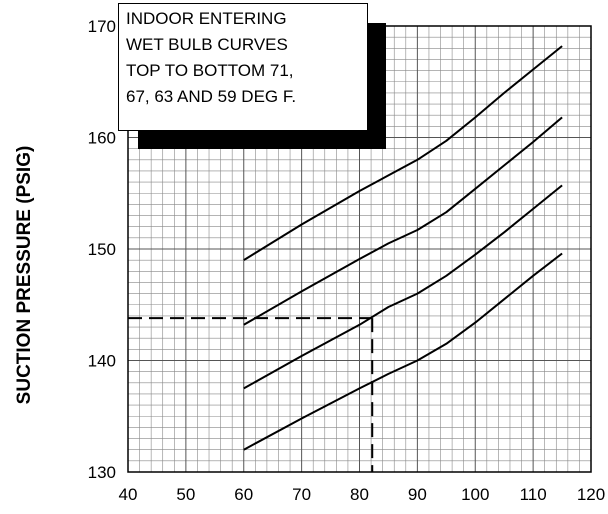 This screenshot has height=514, width=608. Describe the element at coordinates (251, 394) in the screenshot. I see `reference-lines` at that location.